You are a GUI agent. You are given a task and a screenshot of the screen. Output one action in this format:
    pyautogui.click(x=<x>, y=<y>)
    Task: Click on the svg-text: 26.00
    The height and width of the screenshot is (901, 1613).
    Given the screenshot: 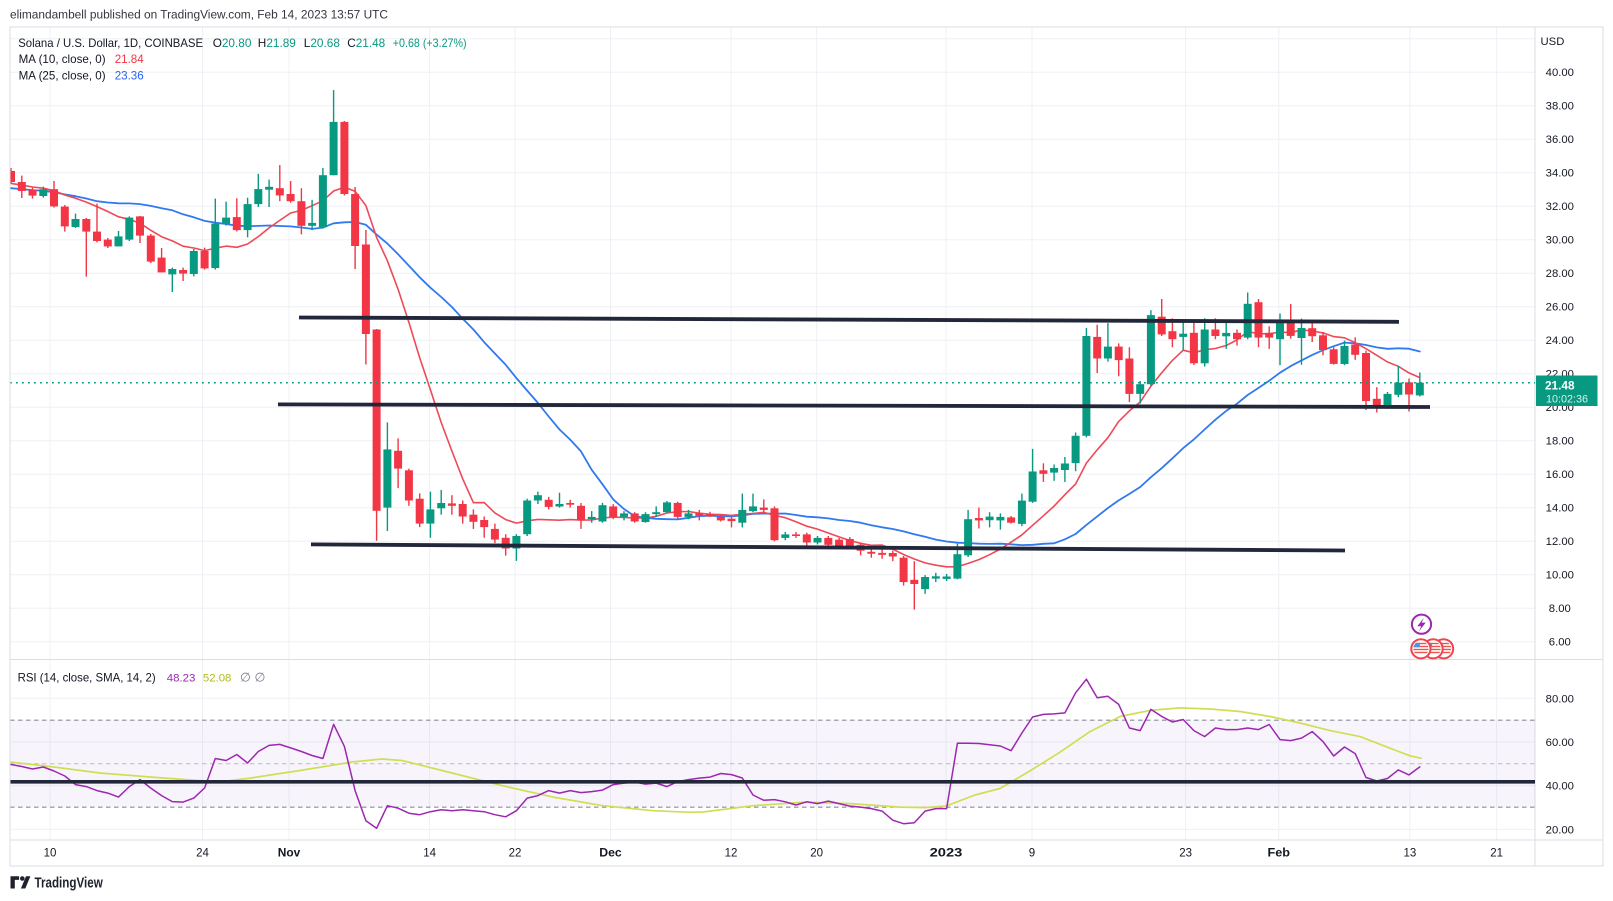 What is the action you would take?
    pyautogui.click(x=1560, y=308)
    